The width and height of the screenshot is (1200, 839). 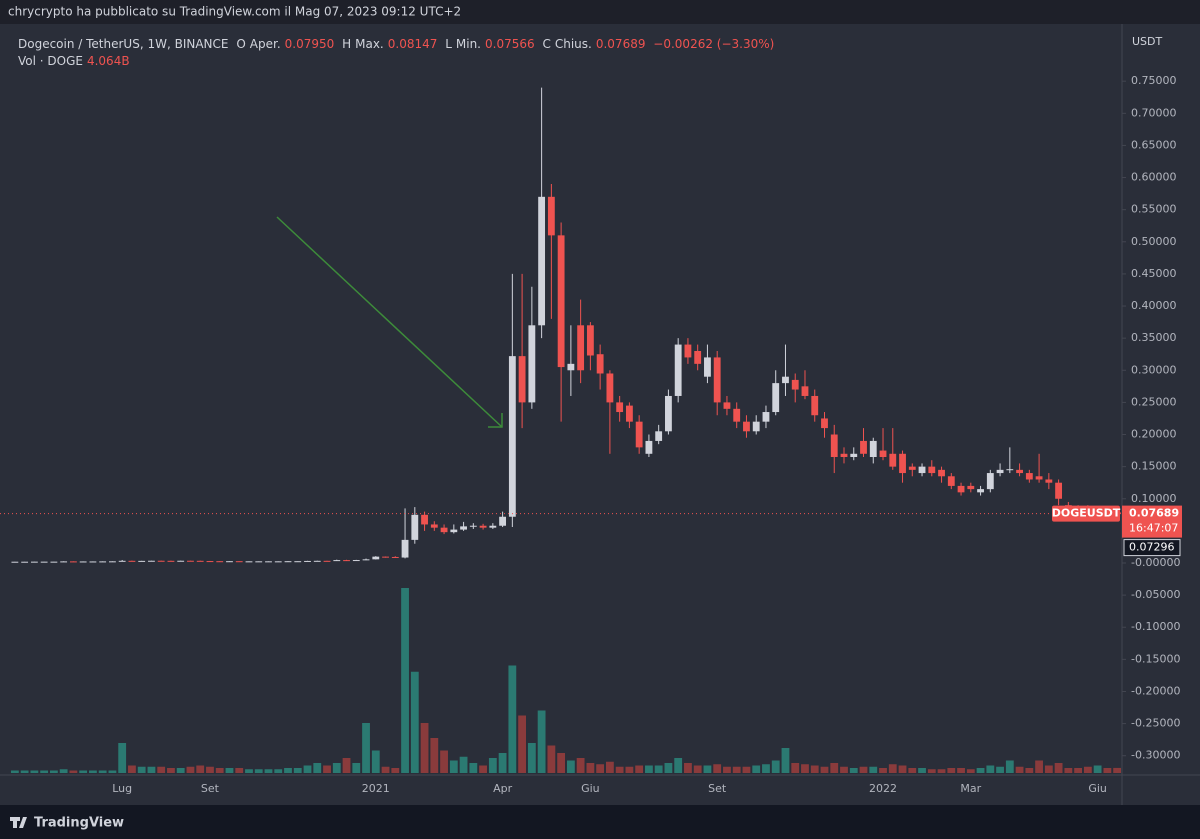 What do you see at coordinates (1154, 305) in the screenshot?
I see `y-tick-label: 0.40000` at bounding box center [1154, 305].